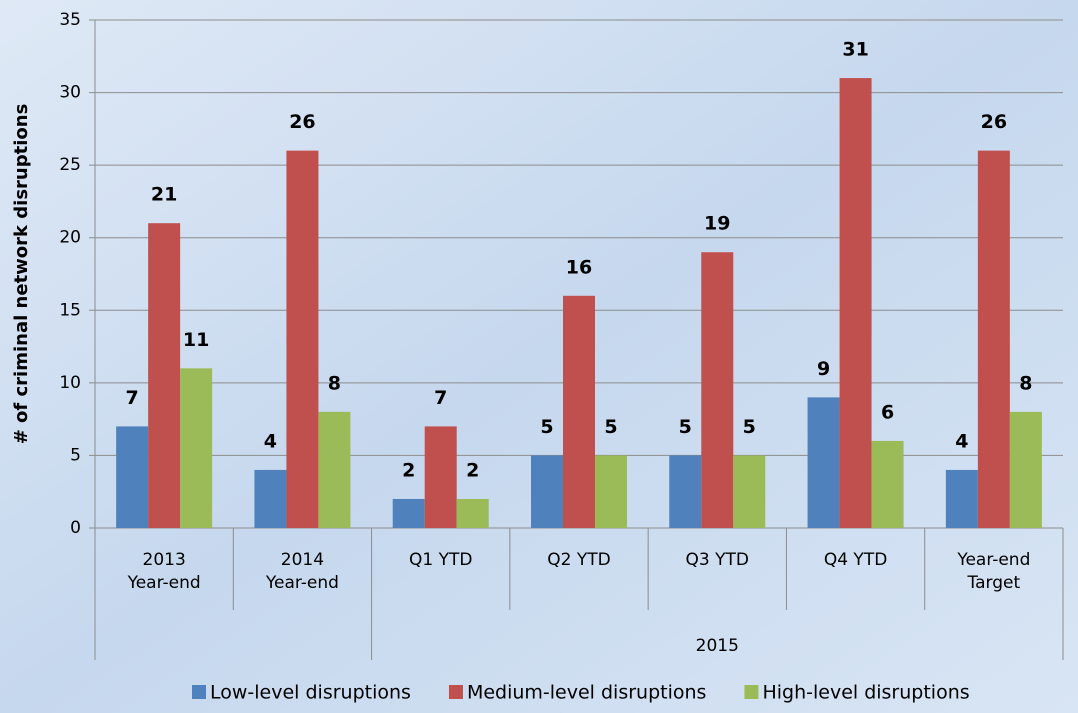 This screenshot has width=1078, height=713. I want to click on y-tick-label: 25, so click(70, 165).